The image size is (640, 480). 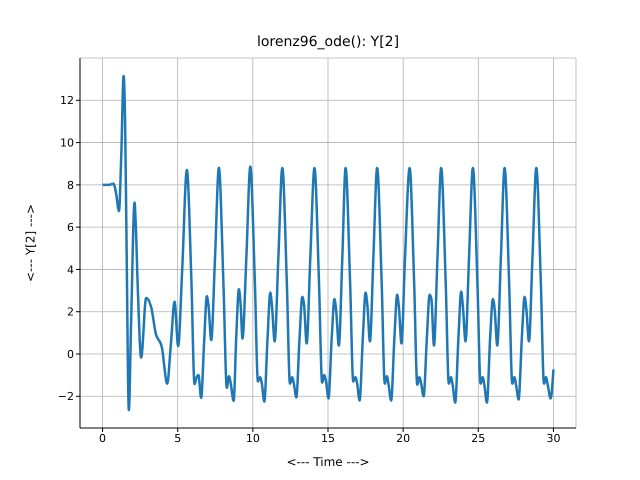 What do you see at coordinates (30, 243) in the screenshot?
I see `y-axis-title: <--- Y[2] --->` at bounding box center [30, 243].